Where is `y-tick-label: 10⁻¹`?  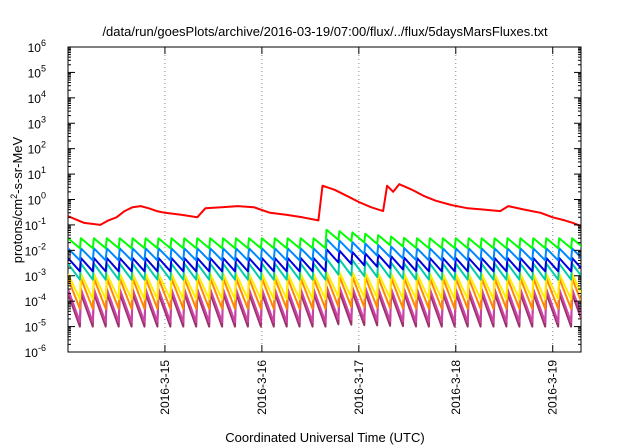 y-tick-label: 10⁻¹ is located at coordinates (35, 224).